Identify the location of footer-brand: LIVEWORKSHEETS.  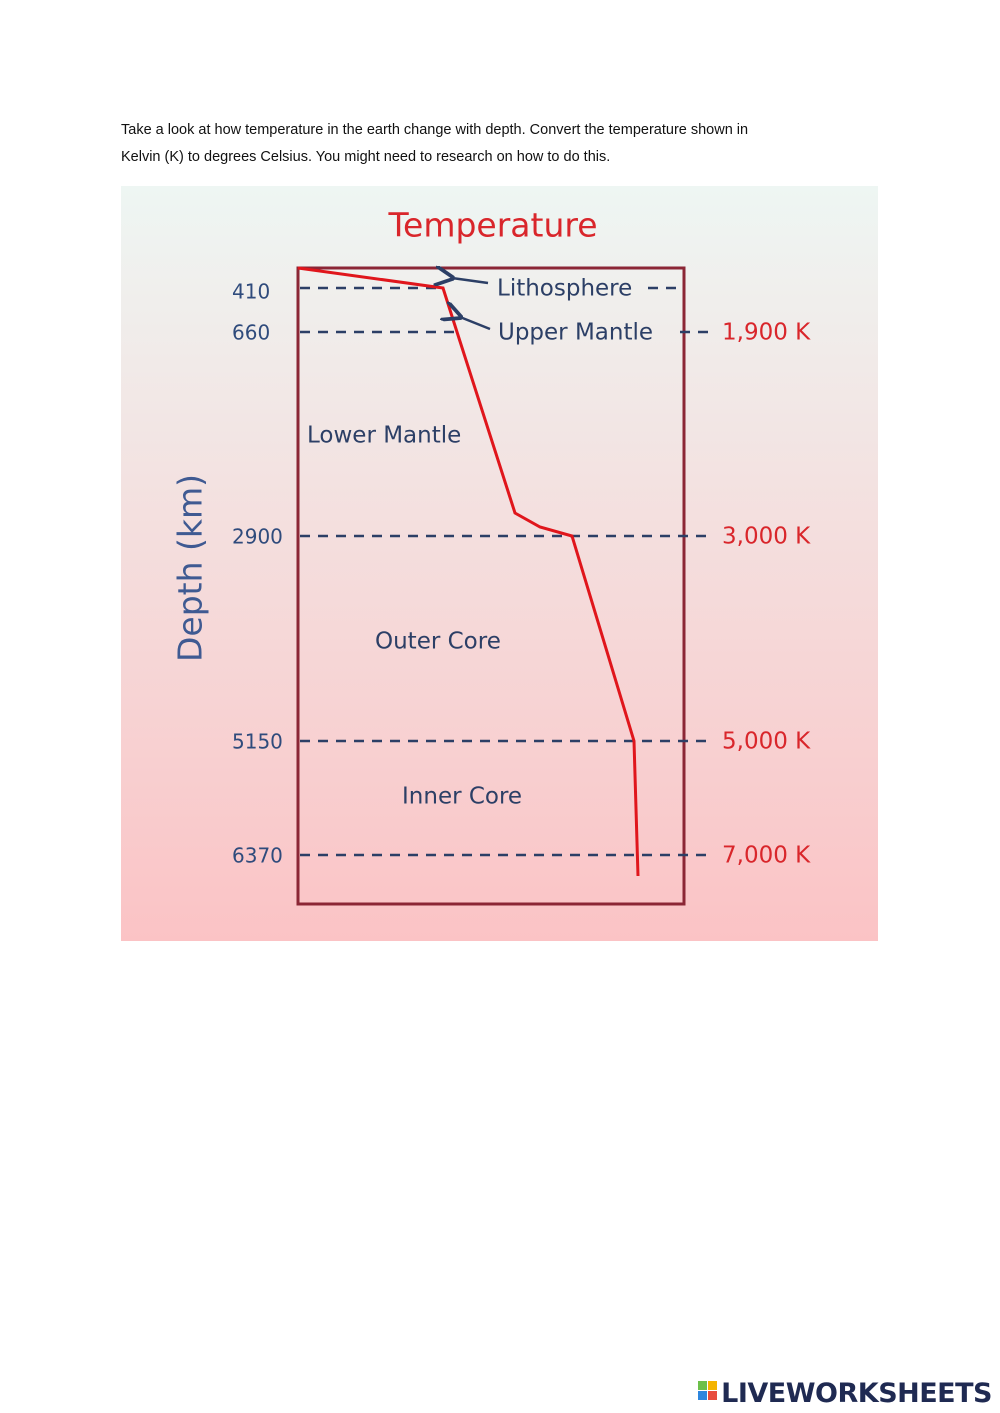
(856, 1393).